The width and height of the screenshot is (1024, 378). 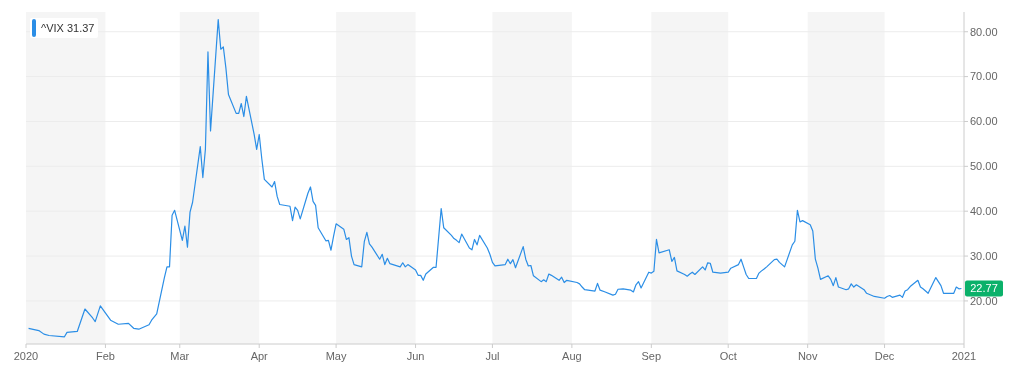 What do you see at coordinates (884, 356) in the screenshot?
I see `x-tick-label: Dec` at bounding box center [884, 356].